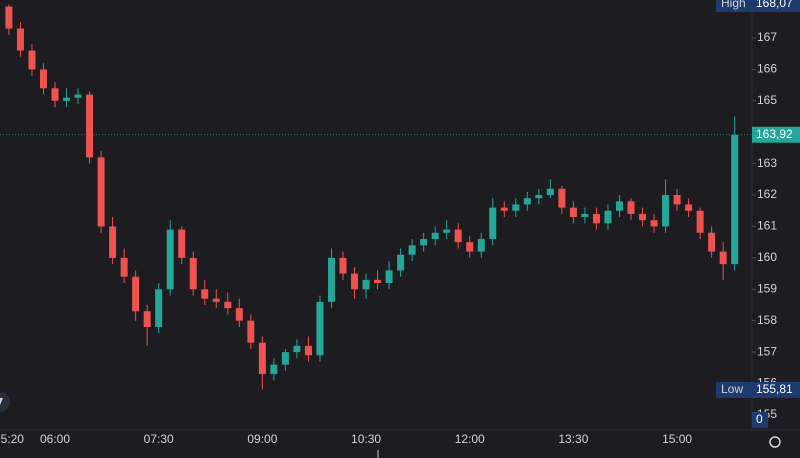 The height and width of the screenshot is (458, 800). I want to click on last-price-box, so click(776, 134).